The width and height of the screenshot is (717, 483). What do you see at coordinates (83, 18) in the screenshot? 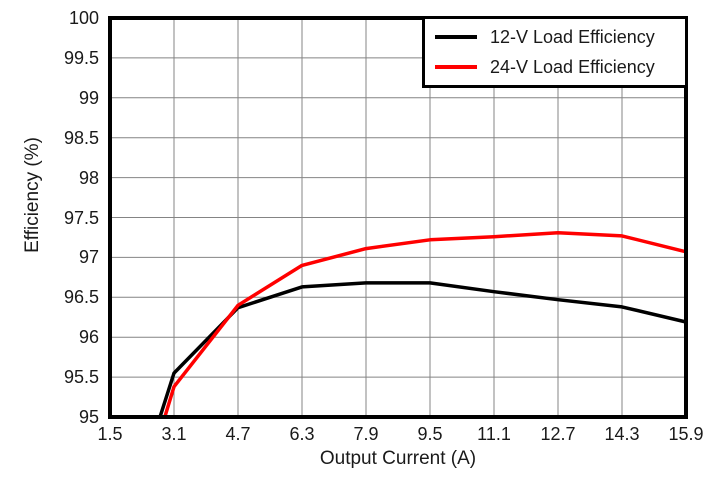
I see `y-tick-label: 100` at bounding box center [83, 18].